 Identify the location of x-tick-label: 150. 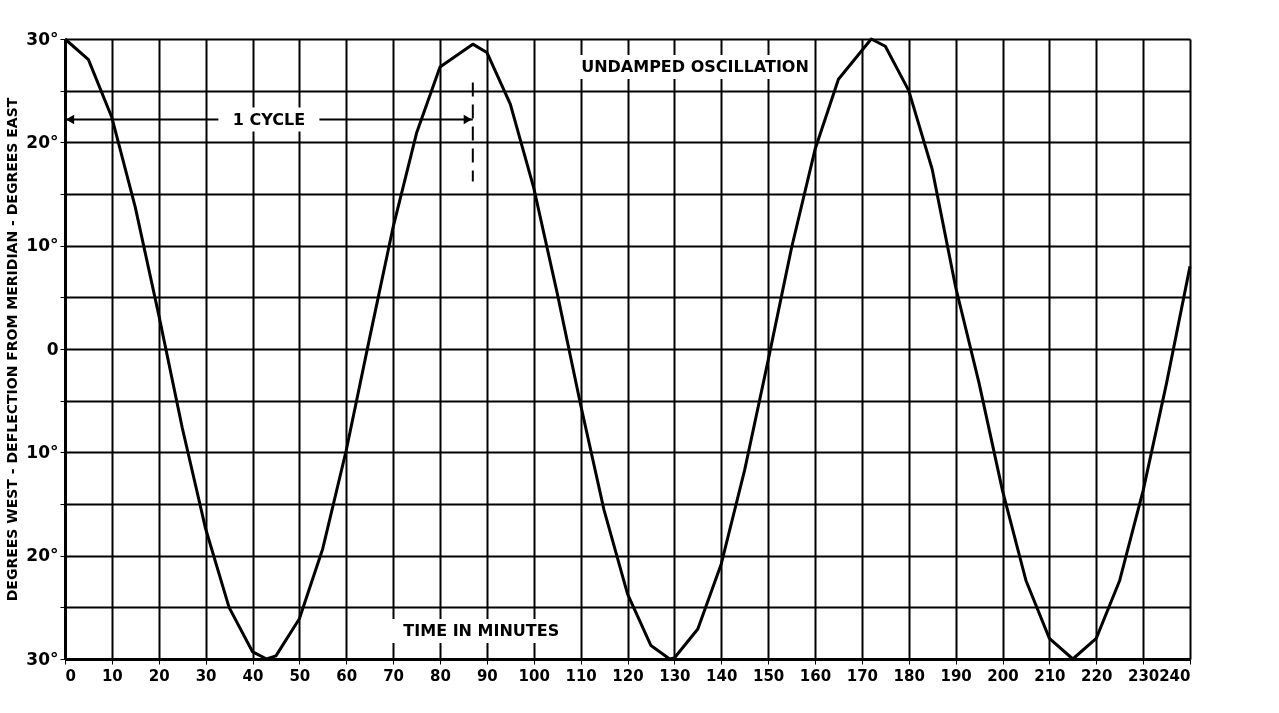
(768, 675).